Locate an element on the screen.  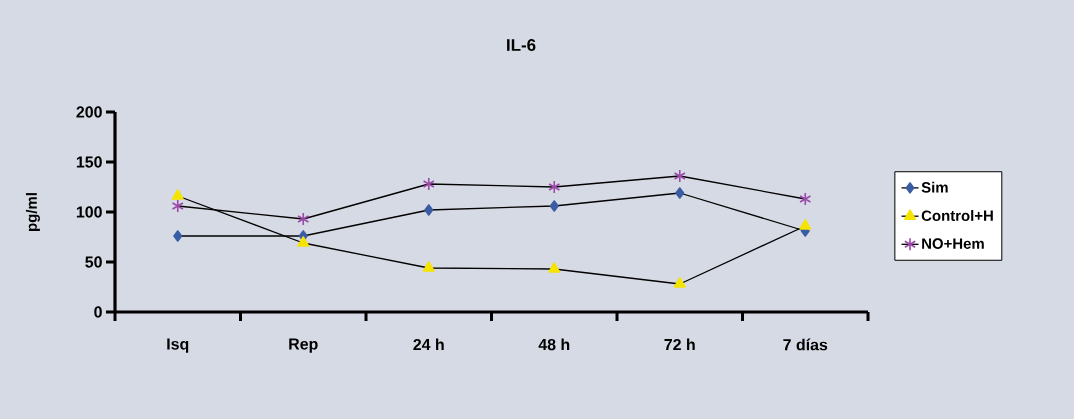
y-axis-title: pg/ml is located at coordinates (32, 212).